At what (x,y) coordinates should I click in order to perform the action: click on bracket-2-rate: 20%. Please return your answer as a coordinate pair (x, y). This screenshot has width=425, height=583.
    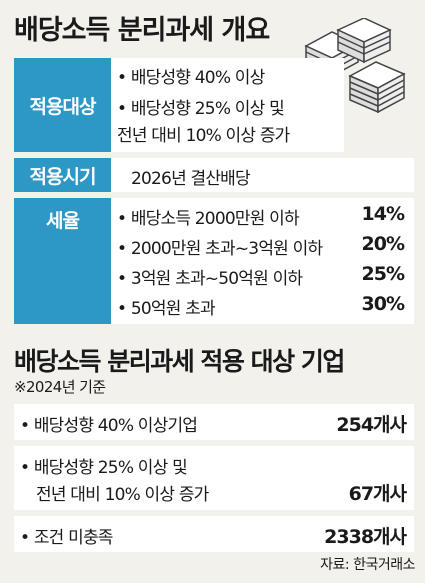
    Looking at the image, I should click on (383, 244).